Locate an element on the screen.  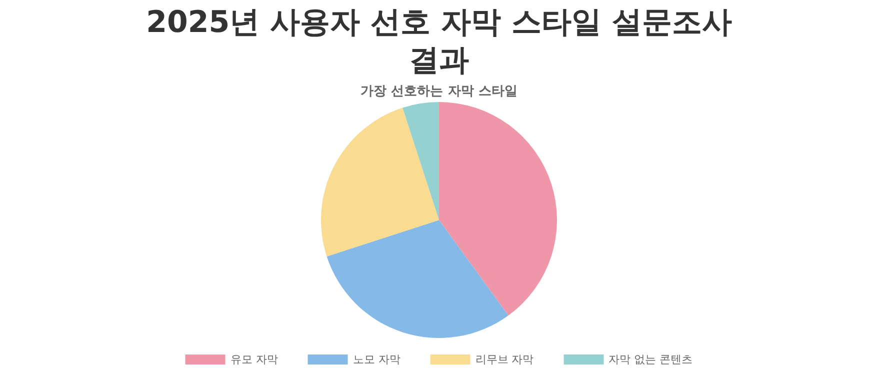
legend-label: 유모 자막 is located at coordinates (254, 359).